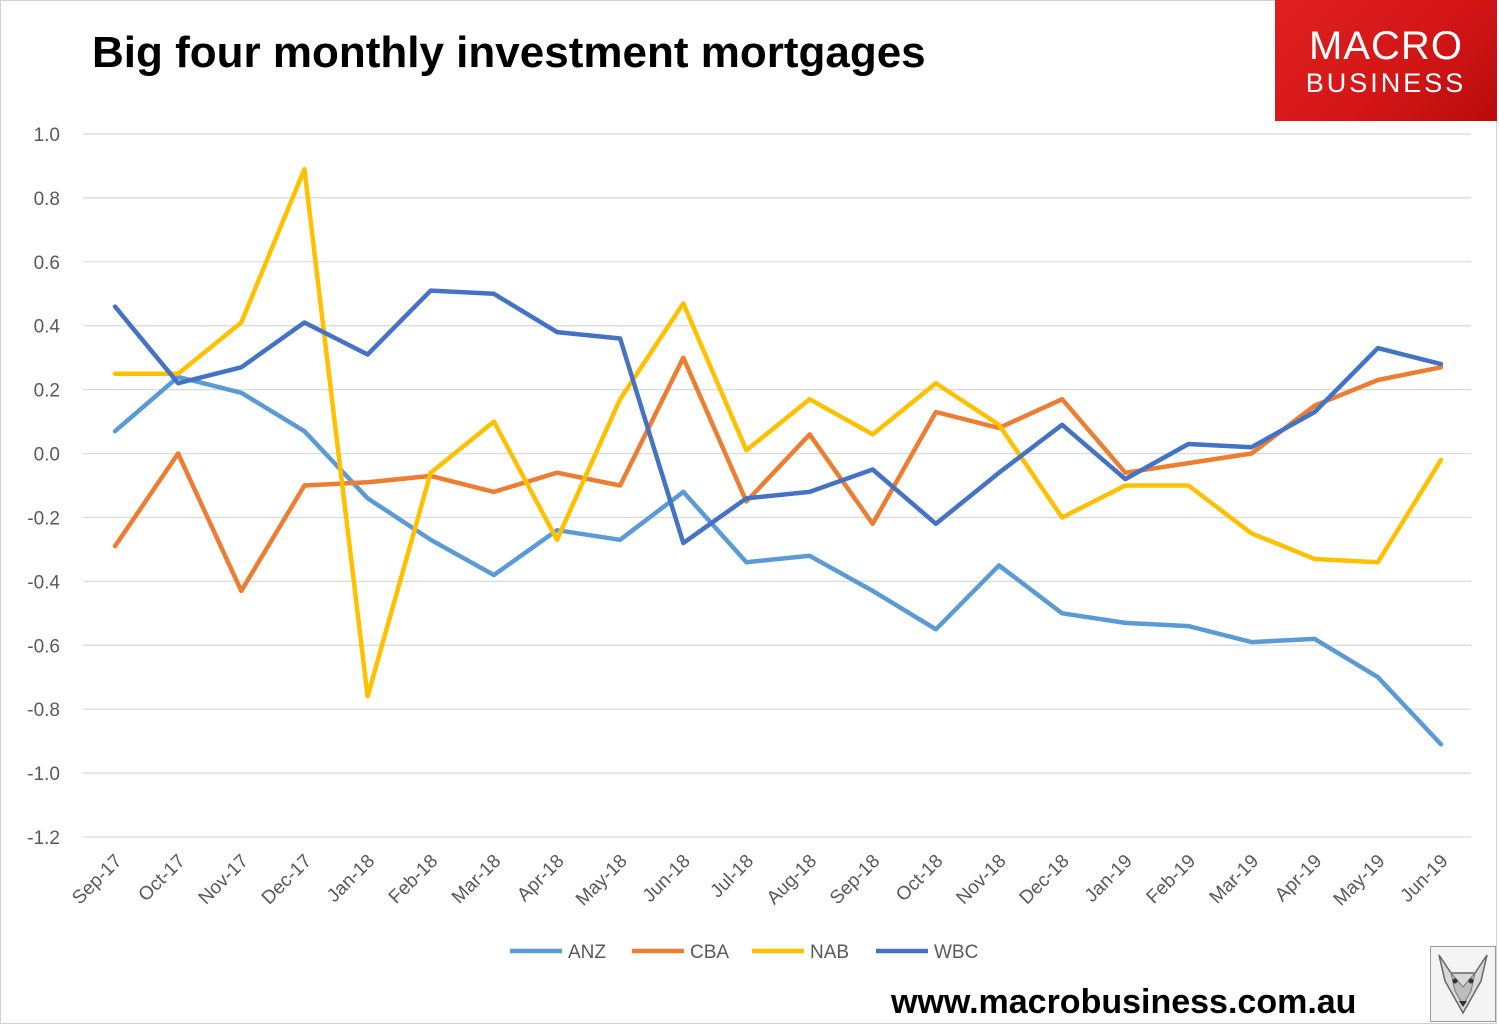 Image resolution: width=1499 pixels, height=1026 pixels. What do you see at coordinates (1463, 984) in the screenshot?
I see `fox-icon` at bounding box center [1463, 984].